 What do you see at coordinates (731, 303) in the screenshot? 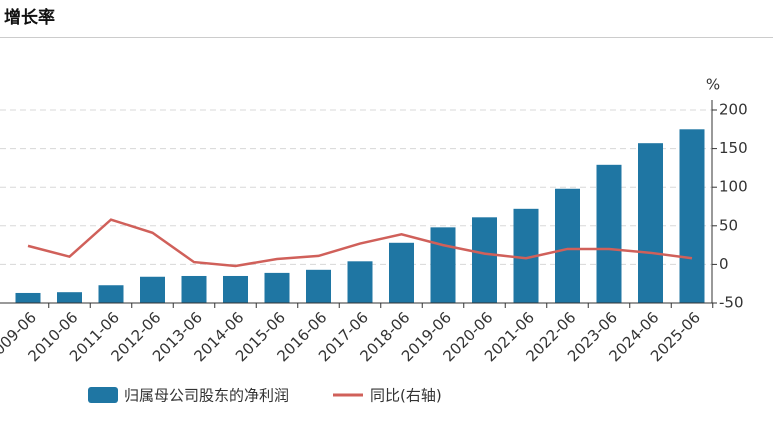
I see `y2-tick-label: -50` at bounding box center [731, 303].